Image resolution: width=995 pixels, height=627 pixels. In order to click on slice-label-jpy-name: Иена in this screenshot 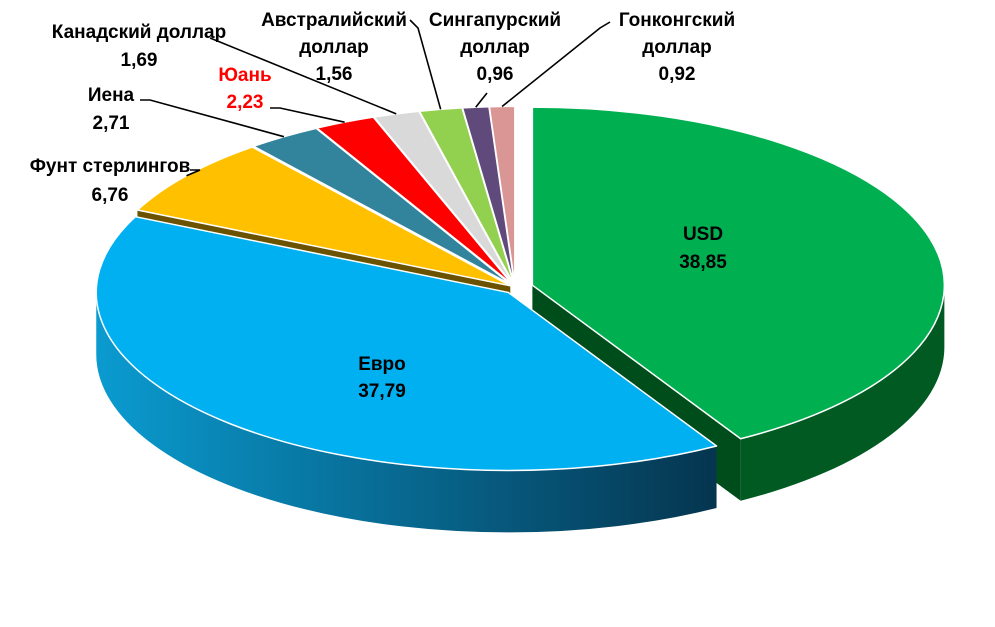, I will do `click(111, 95)`.